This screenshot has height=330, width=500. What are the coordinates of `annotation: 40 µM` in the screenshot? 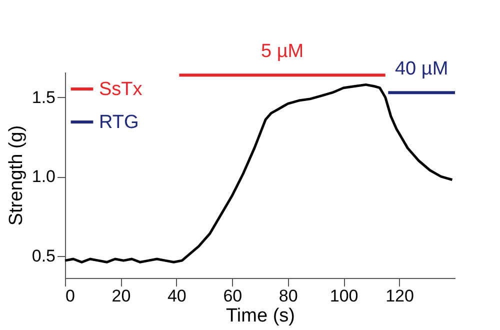 It's located at (421, 69).